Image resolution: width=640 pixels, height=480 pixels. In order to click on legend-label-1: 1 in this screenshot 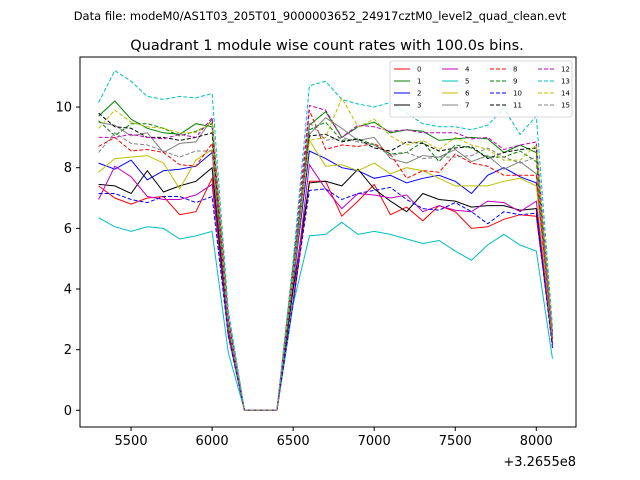, I will do `click(419, 82)`.